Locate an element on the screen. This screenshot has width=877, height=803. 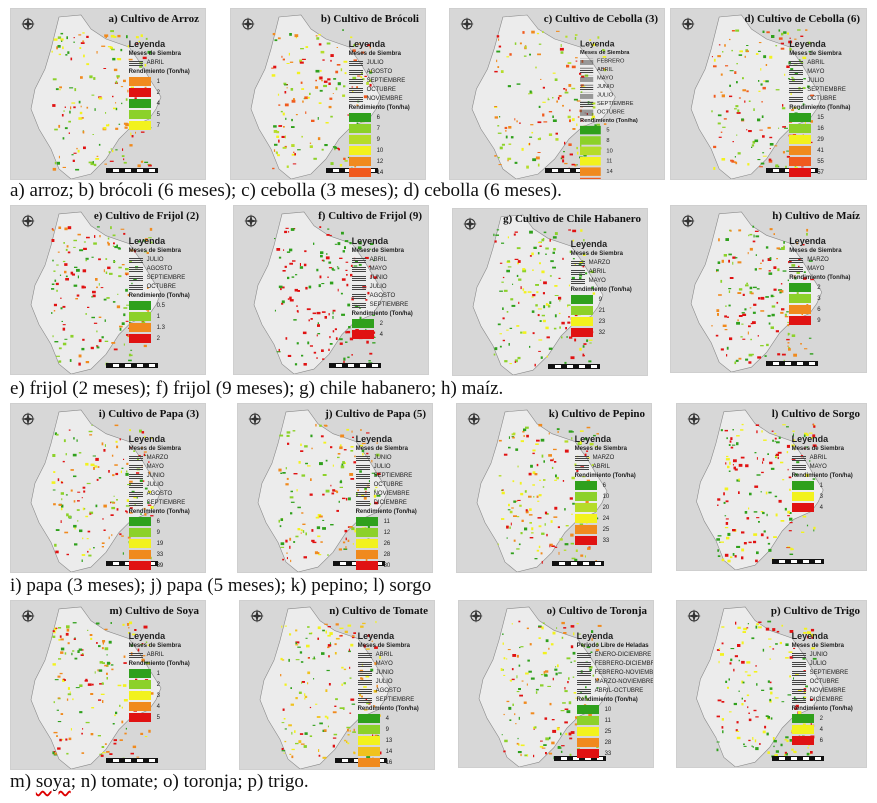
legend-month-label: FEBRERO-NOVIEMBRE is located at coordinates (624, 672).